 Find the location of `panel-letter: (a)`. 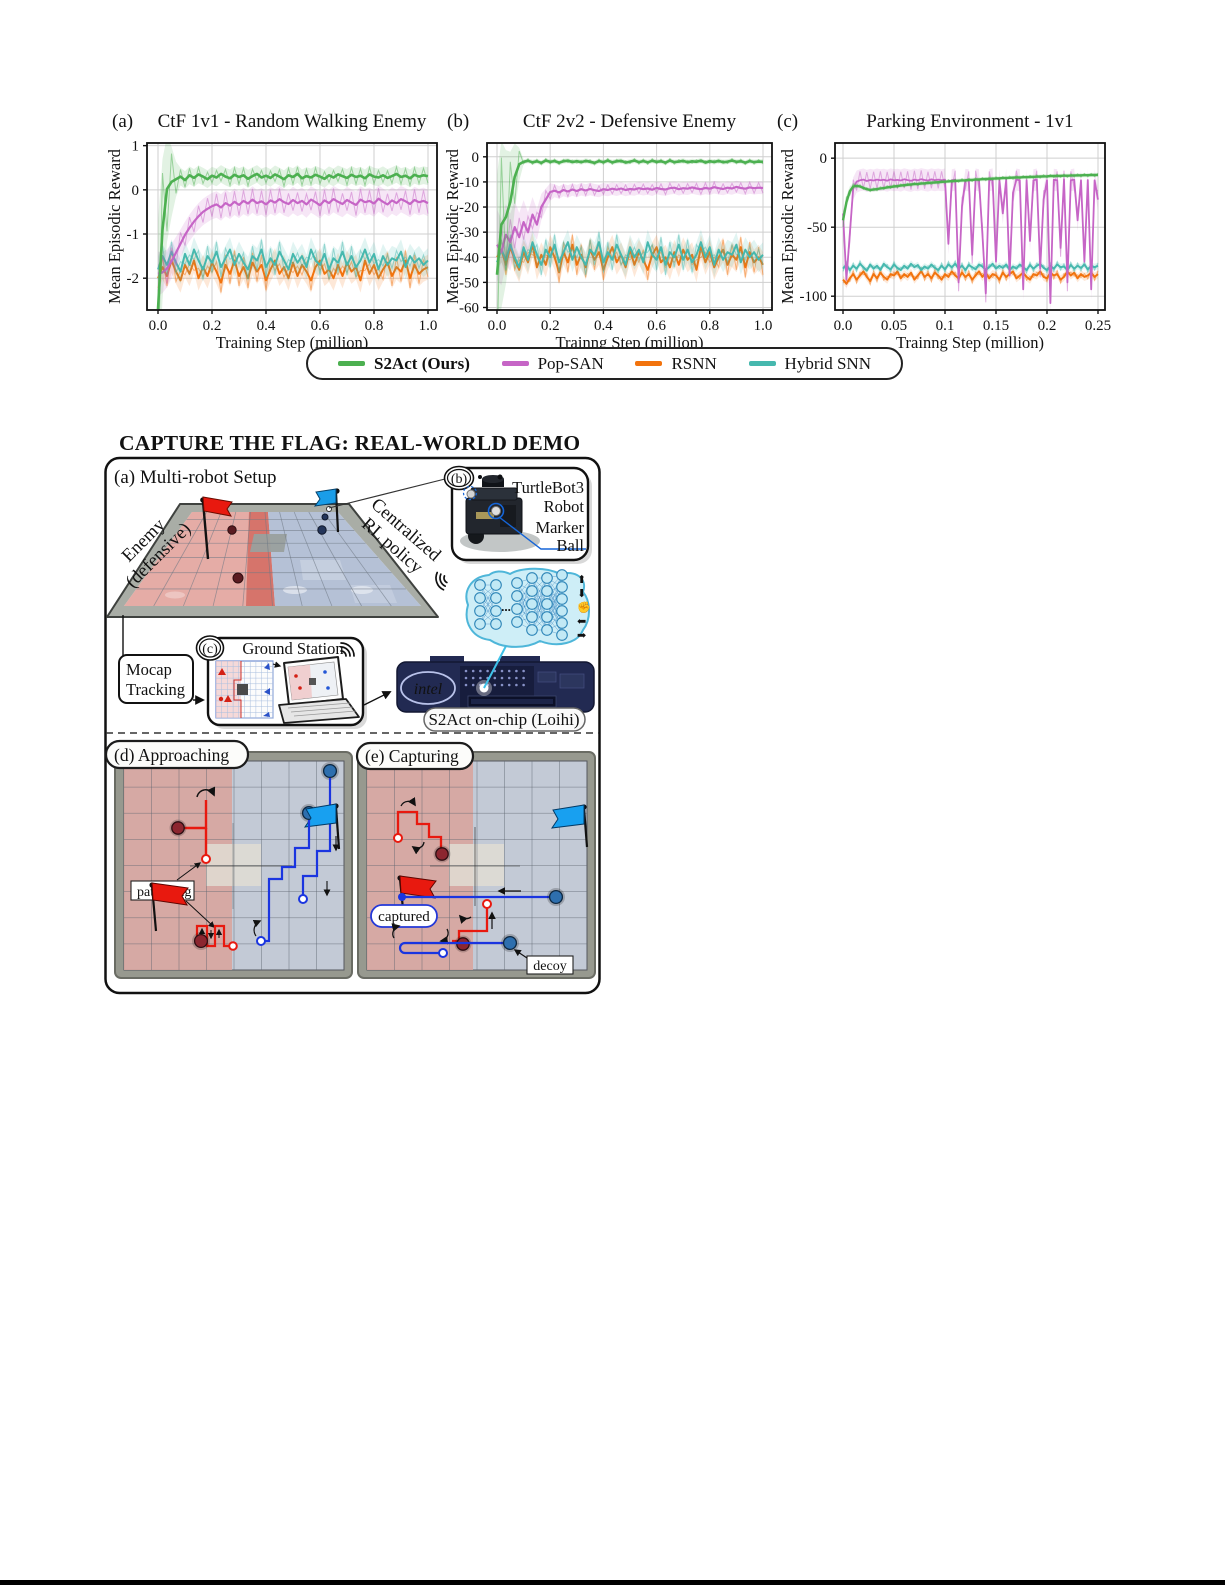

panel-letter: (a) is located at coordinates (122, 121).